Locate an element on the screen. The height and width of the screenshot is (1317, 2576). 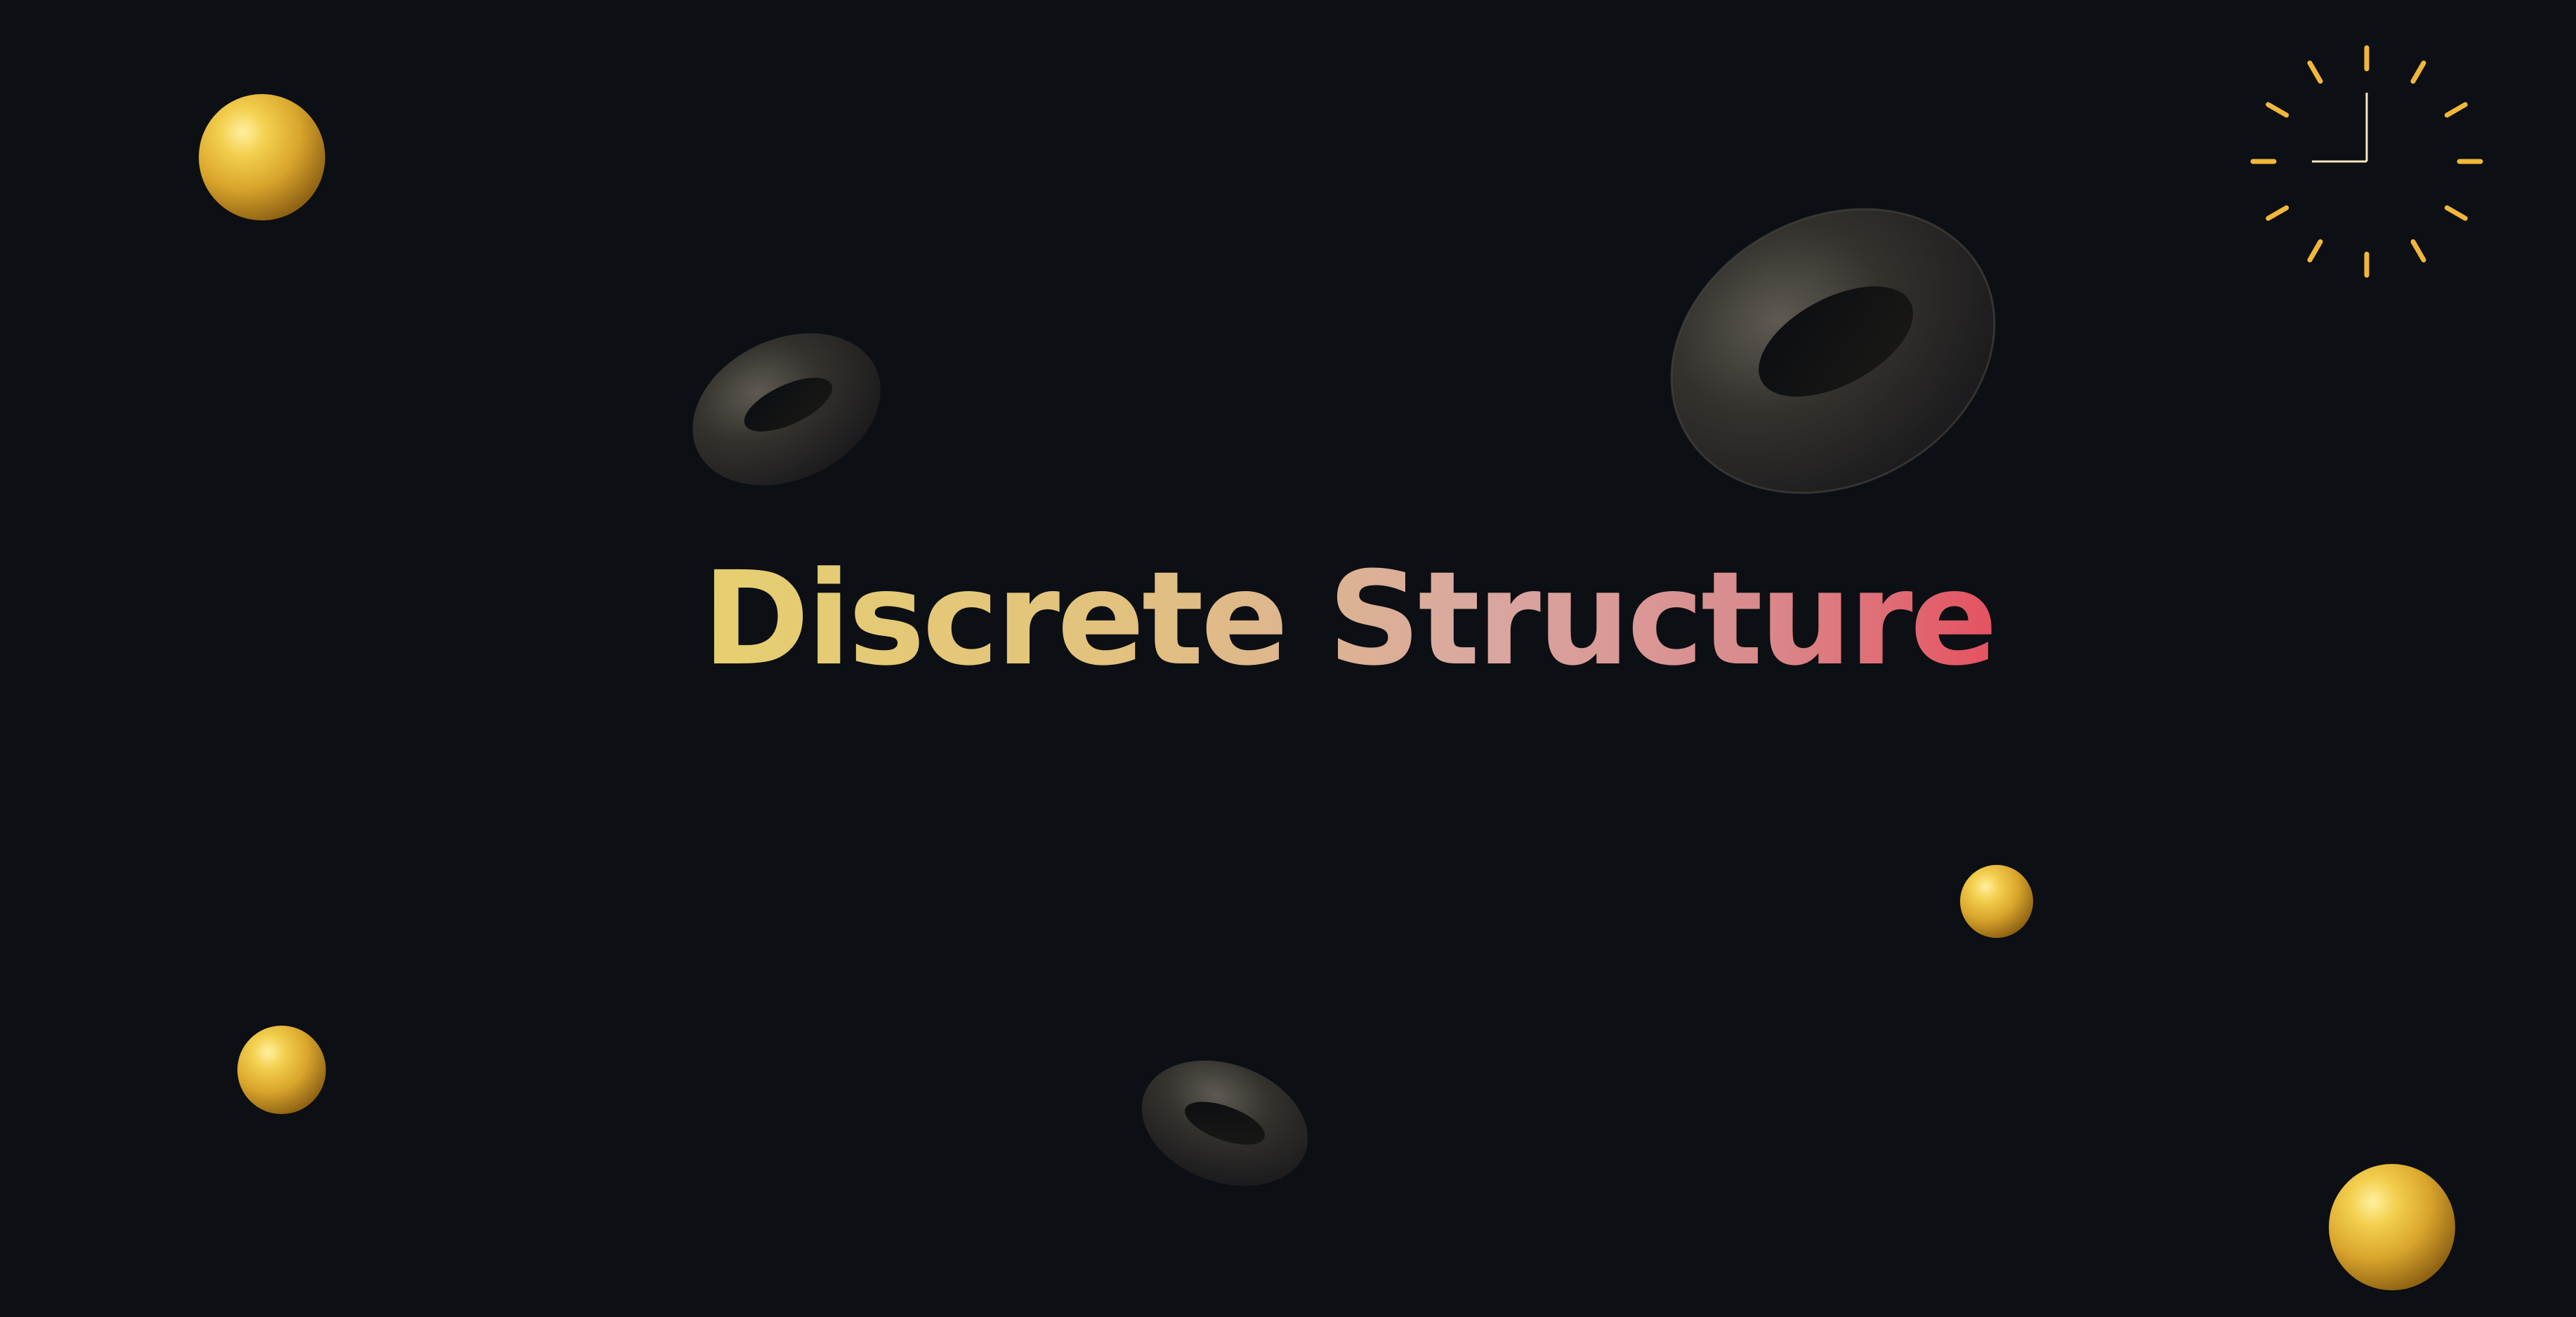
page-title: Discrete Structure is located at coordinates (1350, 619).